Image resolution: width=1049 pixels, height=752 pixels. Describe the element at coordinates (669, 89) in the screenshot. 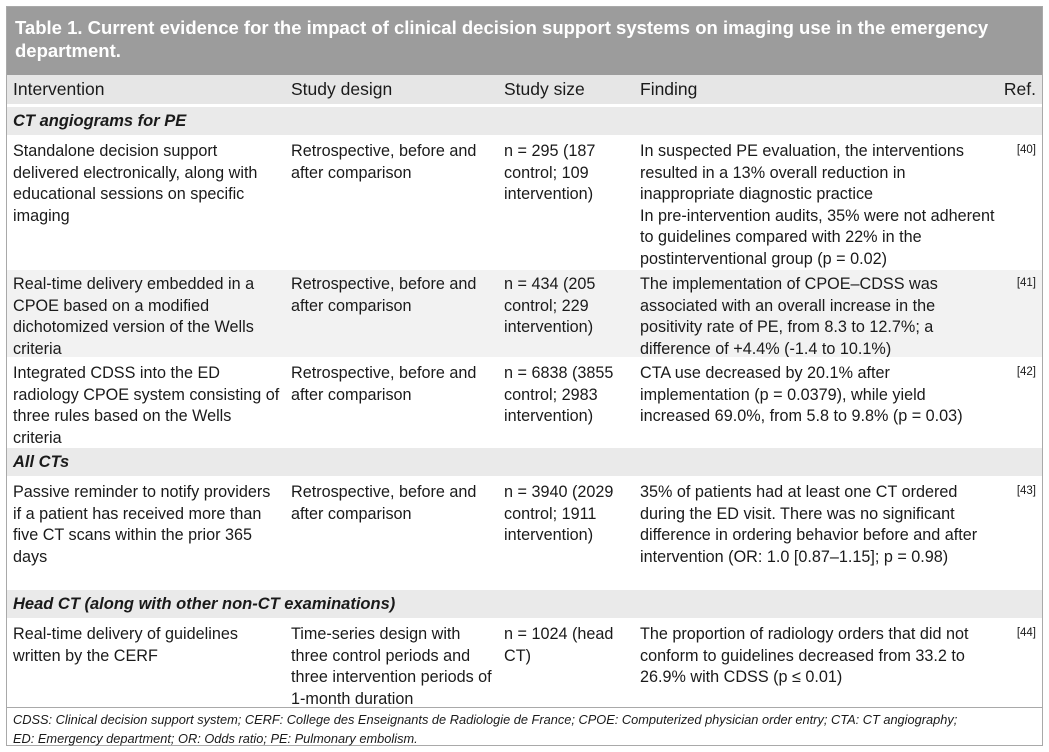

I see `header-finding: Finding` at that location.